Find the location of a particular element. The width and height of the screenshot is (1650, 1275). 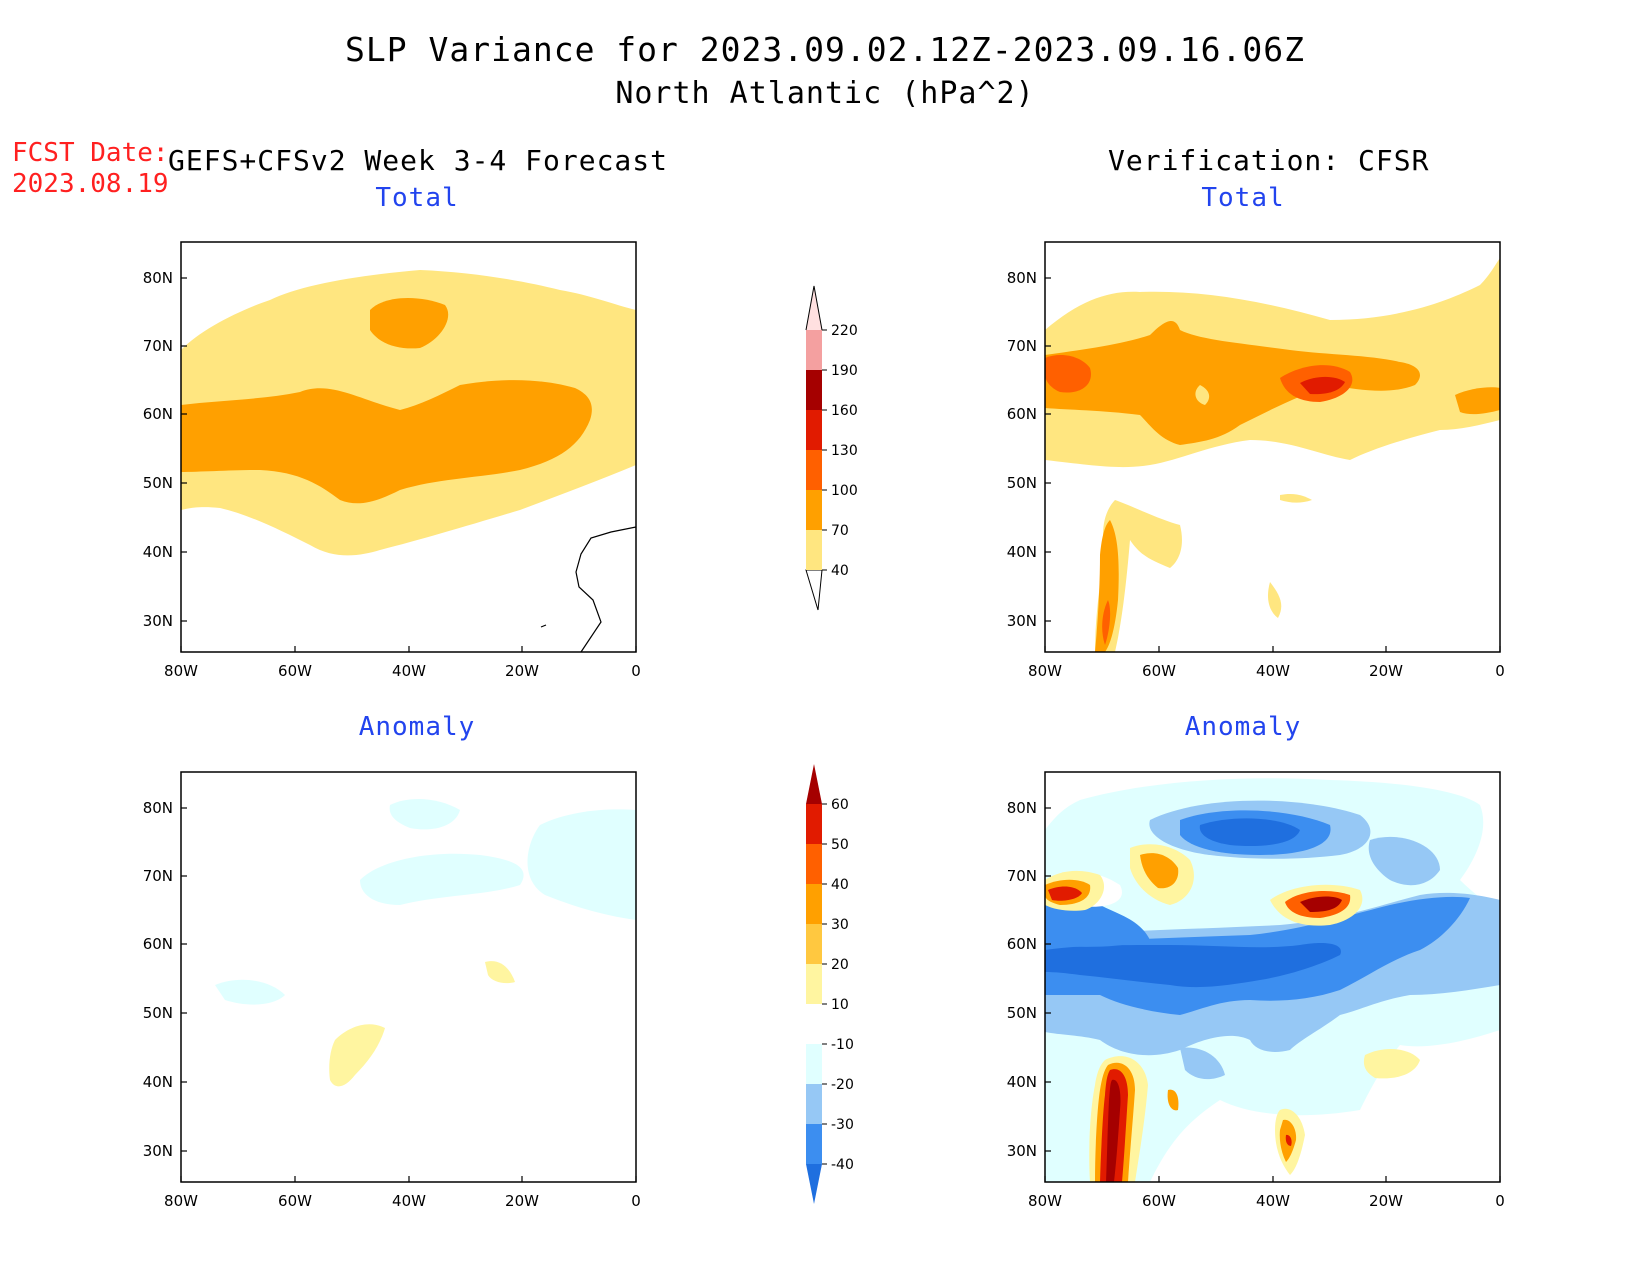

chart-subtitle: North Atlantic (hPa^2) is located at coordinates (825, 93).